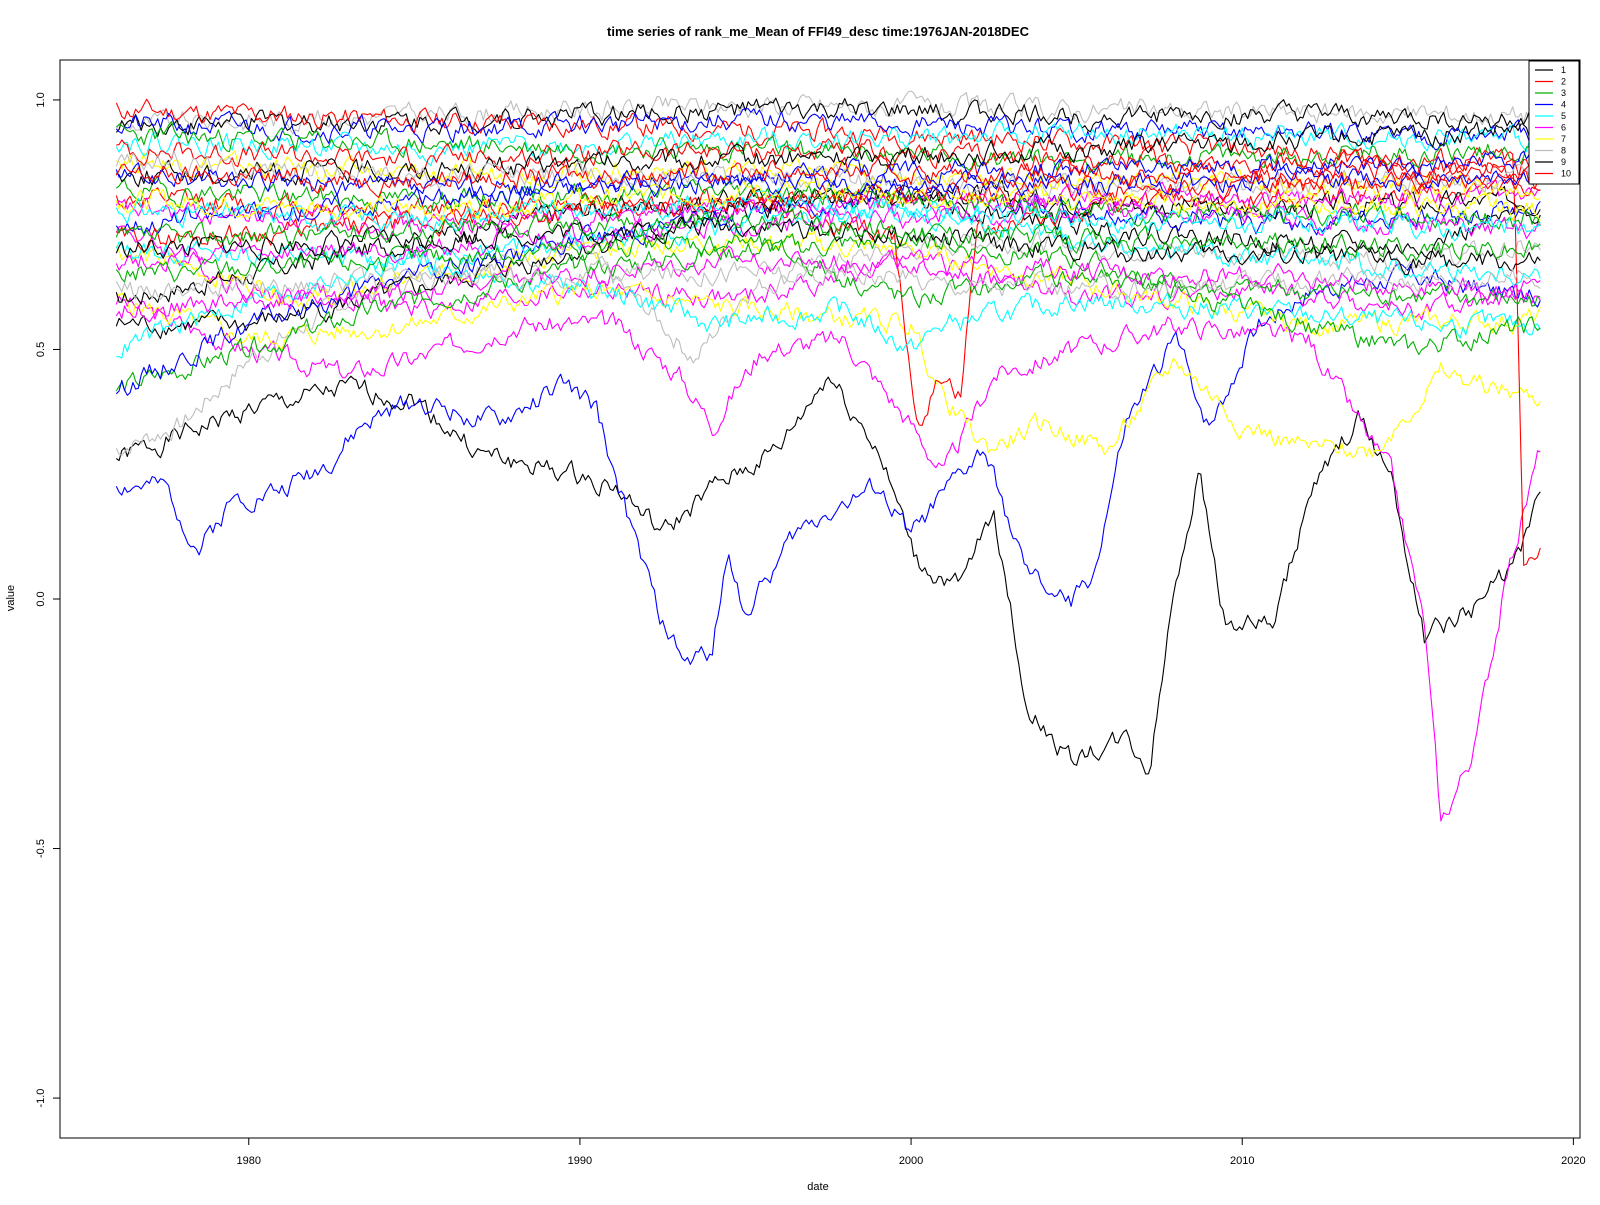 The image size is (1600, 1205). Describe the element at coordinates (11, 598) in the screenshot. I see `y-axis-label: value` at that location.